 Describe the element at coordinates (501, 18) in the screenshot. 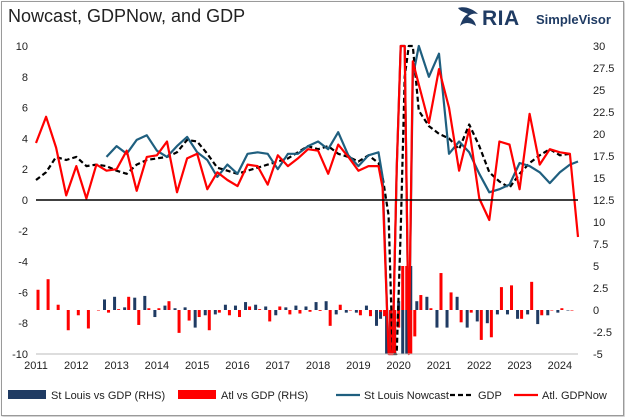

I see `logo-ria-text: RIA` at that location.